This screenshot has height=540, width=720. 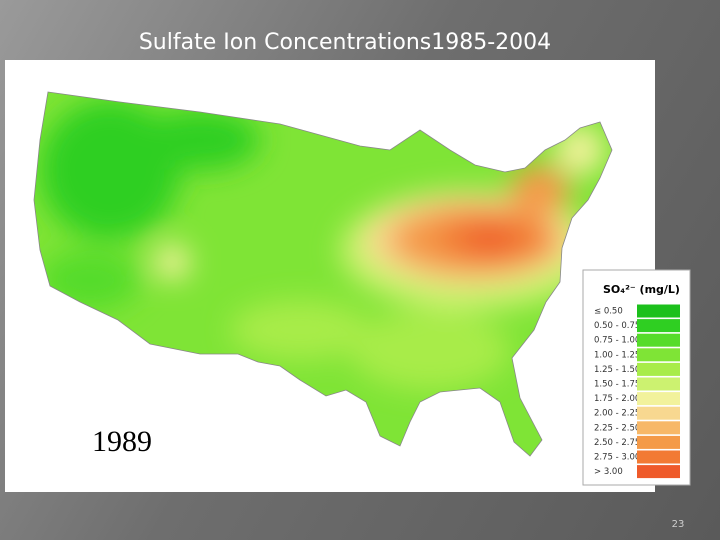 What do you see at coordinates (617, 414) in the screenshot?
I see `legend-label: 2.00 - 2.25` at bounding box center [617, 414].